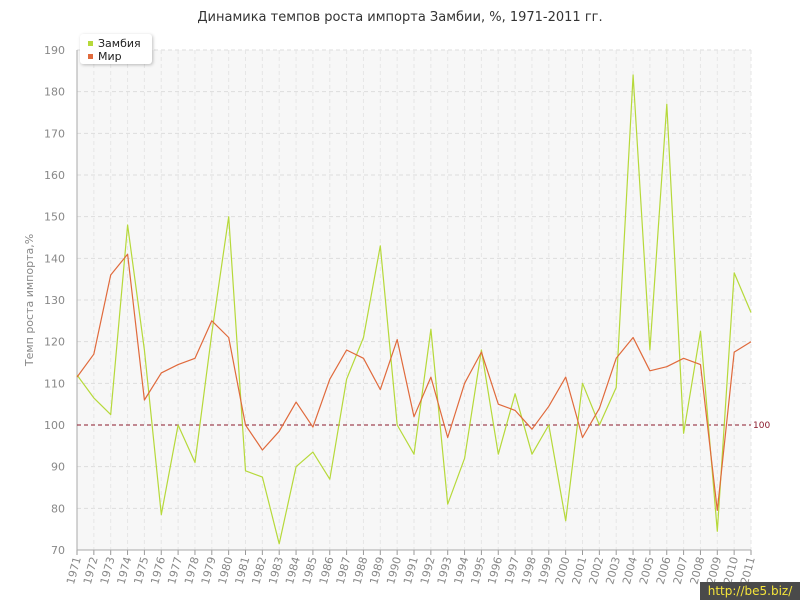 This screenshot has width=800, height=600. What do you see at coordinates (110, 56) in the screenshot?
I see `legend-label-world: Мир` at bounding box center [110, 56].